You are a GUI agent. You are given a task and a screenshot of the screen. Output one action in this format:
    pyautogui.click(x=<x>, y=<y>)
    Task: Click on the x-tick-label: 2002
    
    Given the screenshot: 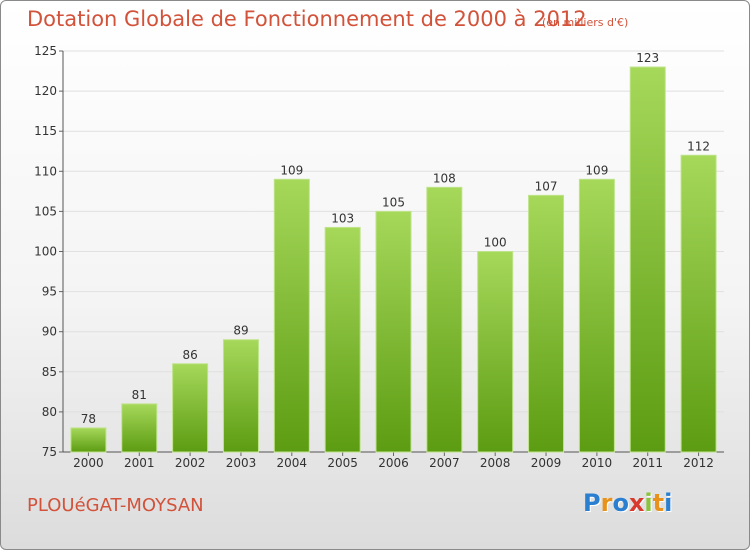 What is the action you would take?
    pyautogui.click(x=190, y=463)
    